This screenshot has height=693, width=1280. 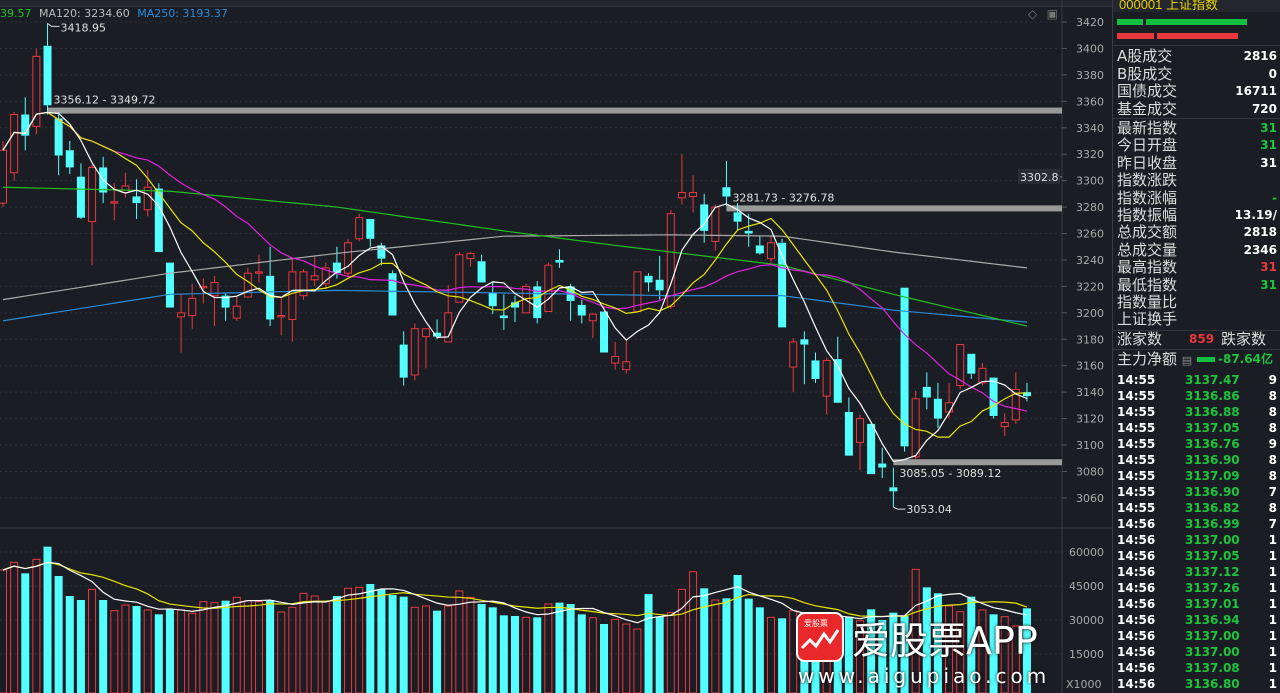 What do you see at coordinates (1147, 215) in the screenshot?
I see `stat-label: 指数振幅` at bounding box center [1147, 215].